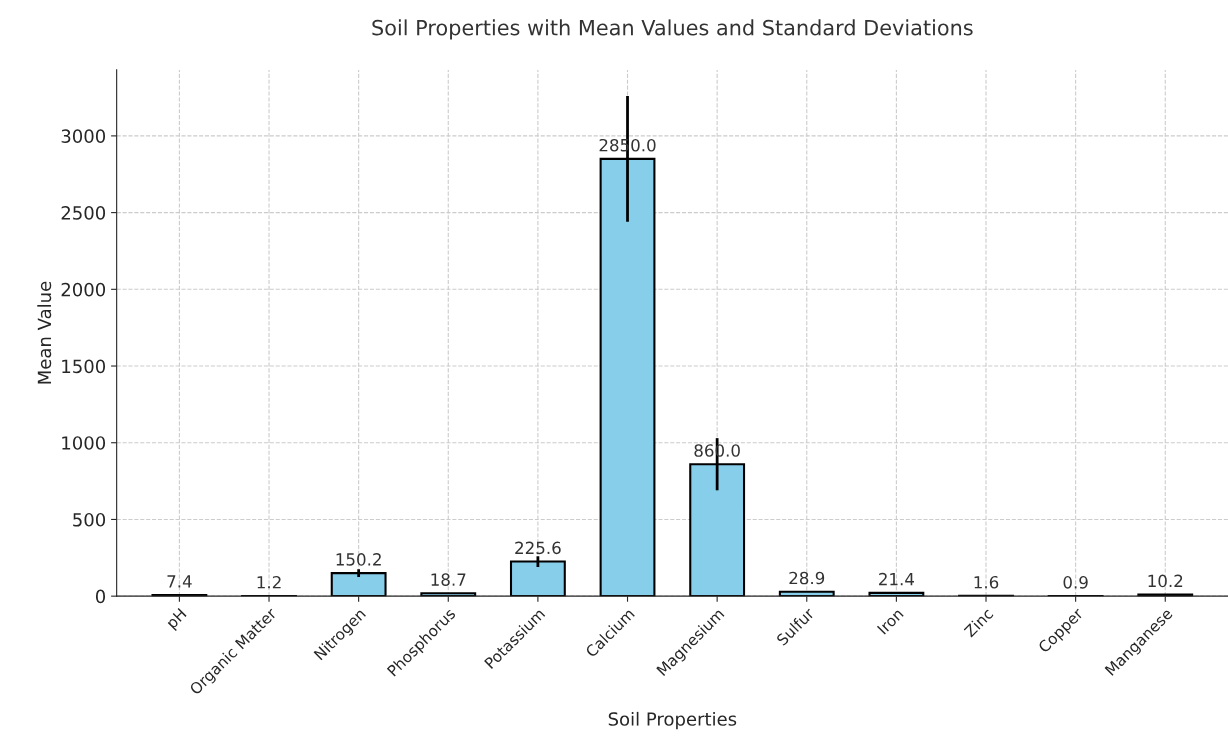 This screenshot has width=1228, height=736. What do you see at coordinates (1075, 582) in the screenshot?
I see `data-label: 0.9` at bounding box center [1075, 582].